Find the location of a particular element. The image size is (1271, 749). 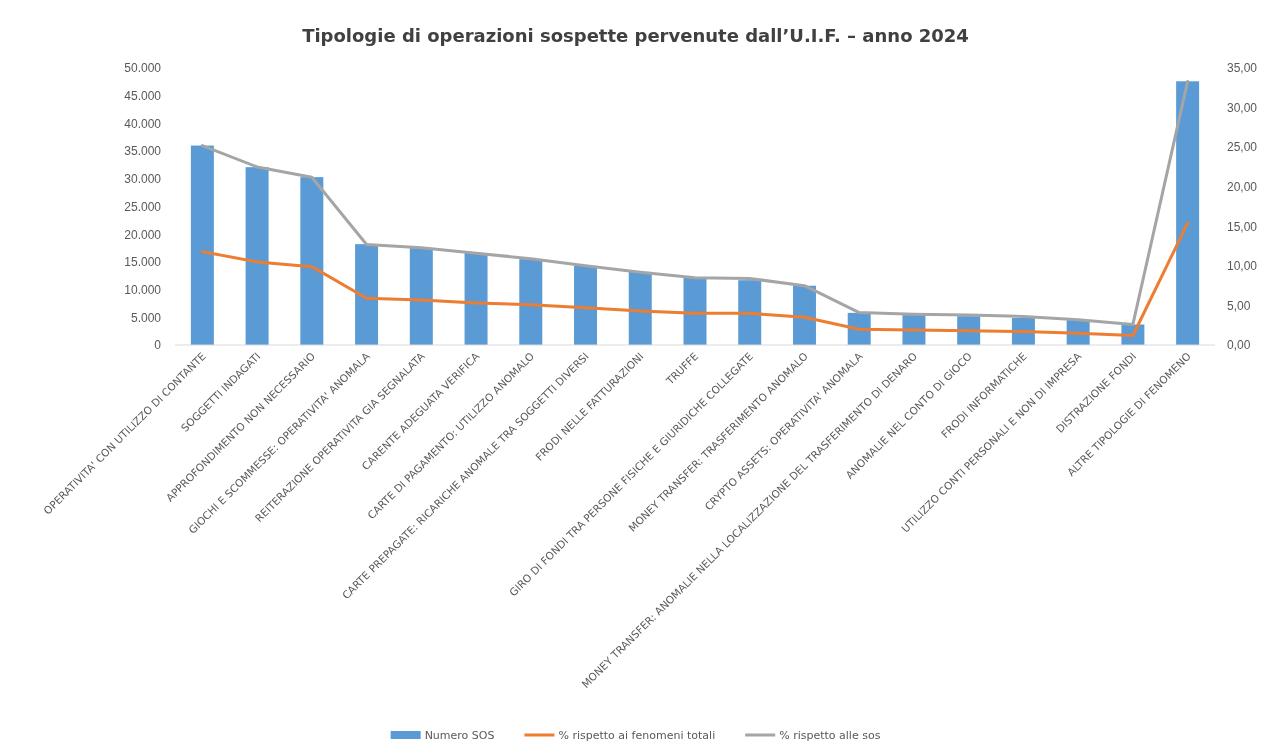

y2-tick-label: 15,00 is located at coordinates (1242, 226).